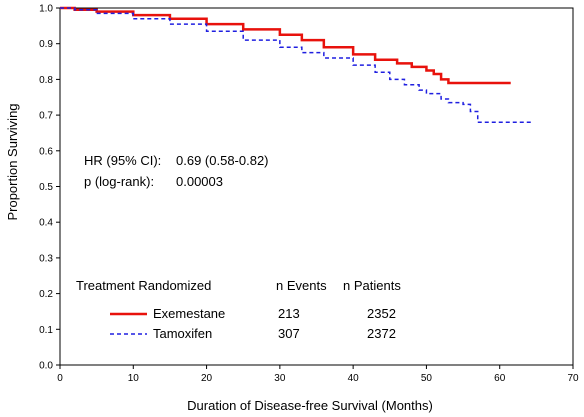 Image resolution: width=584 pixels, height=417 pixels. What do you see at coordinates (46, 151) in the screenshot?
I see `y-tick-label: 0.6` at bounding box center [46, 151].